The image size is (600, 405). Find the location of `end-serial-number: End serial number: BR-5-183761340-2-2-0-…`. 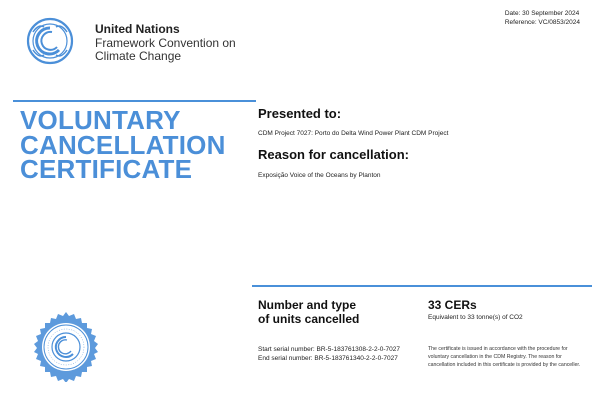

end-serial-number: End serial number: BR-5-183761340-2-2-0-… is located at coordinates (328, 358).